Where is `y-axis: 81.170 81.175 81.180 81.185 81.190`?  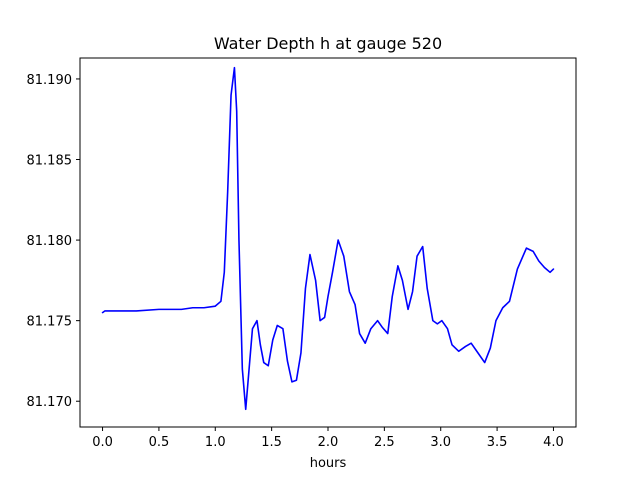
y-axis: 81.170 81.175 81.180 81.185 81.190 is located at coordinates (53, 241).